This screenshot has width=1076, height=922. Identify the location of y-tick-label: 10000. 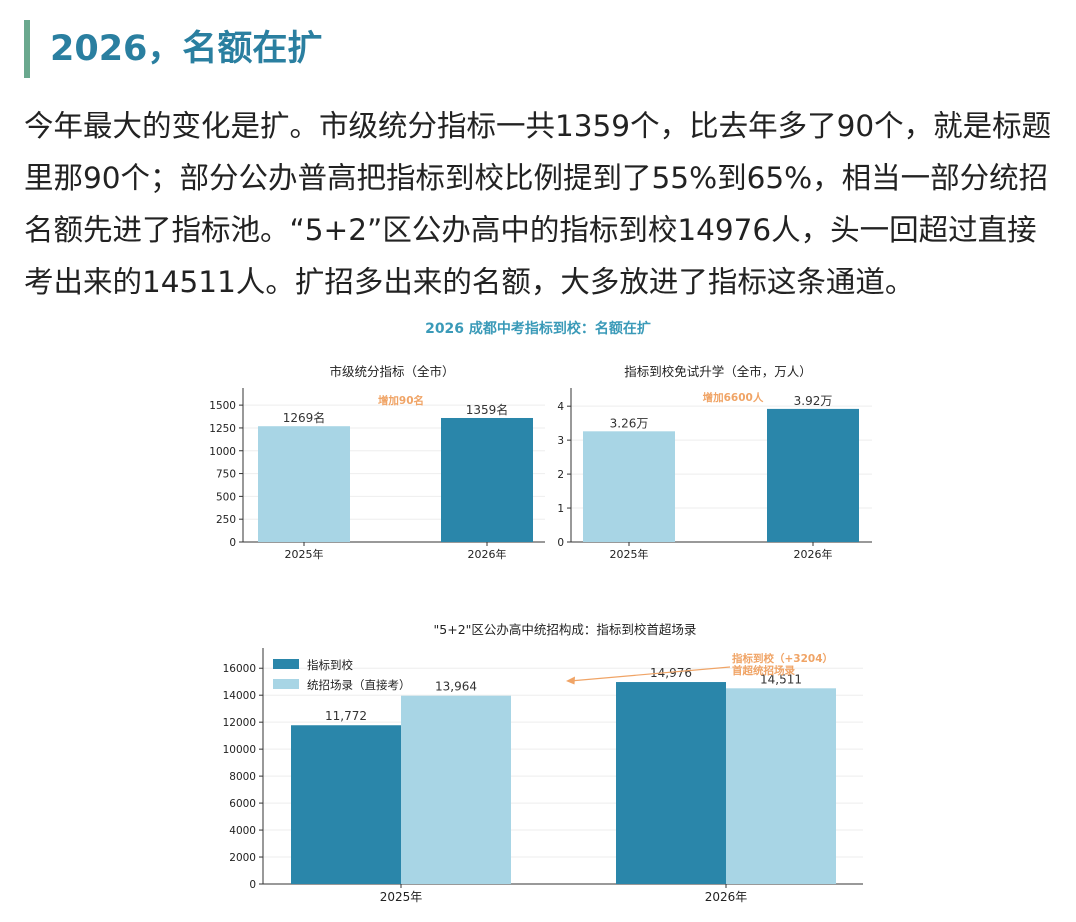
(239, 750).